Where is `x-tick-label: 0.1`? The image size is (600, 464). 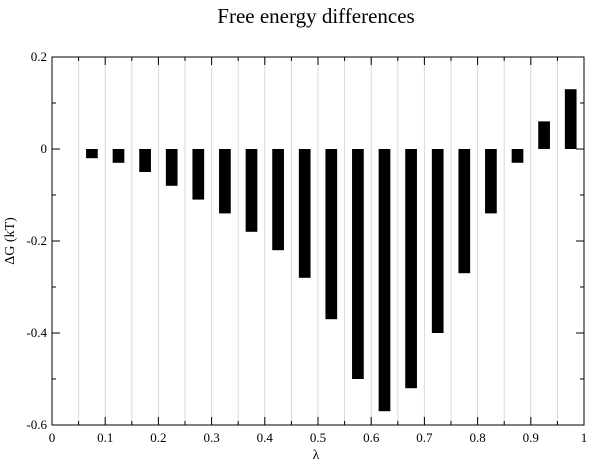
x-tick-label: 0.1 is located at coordinates (105, 437).